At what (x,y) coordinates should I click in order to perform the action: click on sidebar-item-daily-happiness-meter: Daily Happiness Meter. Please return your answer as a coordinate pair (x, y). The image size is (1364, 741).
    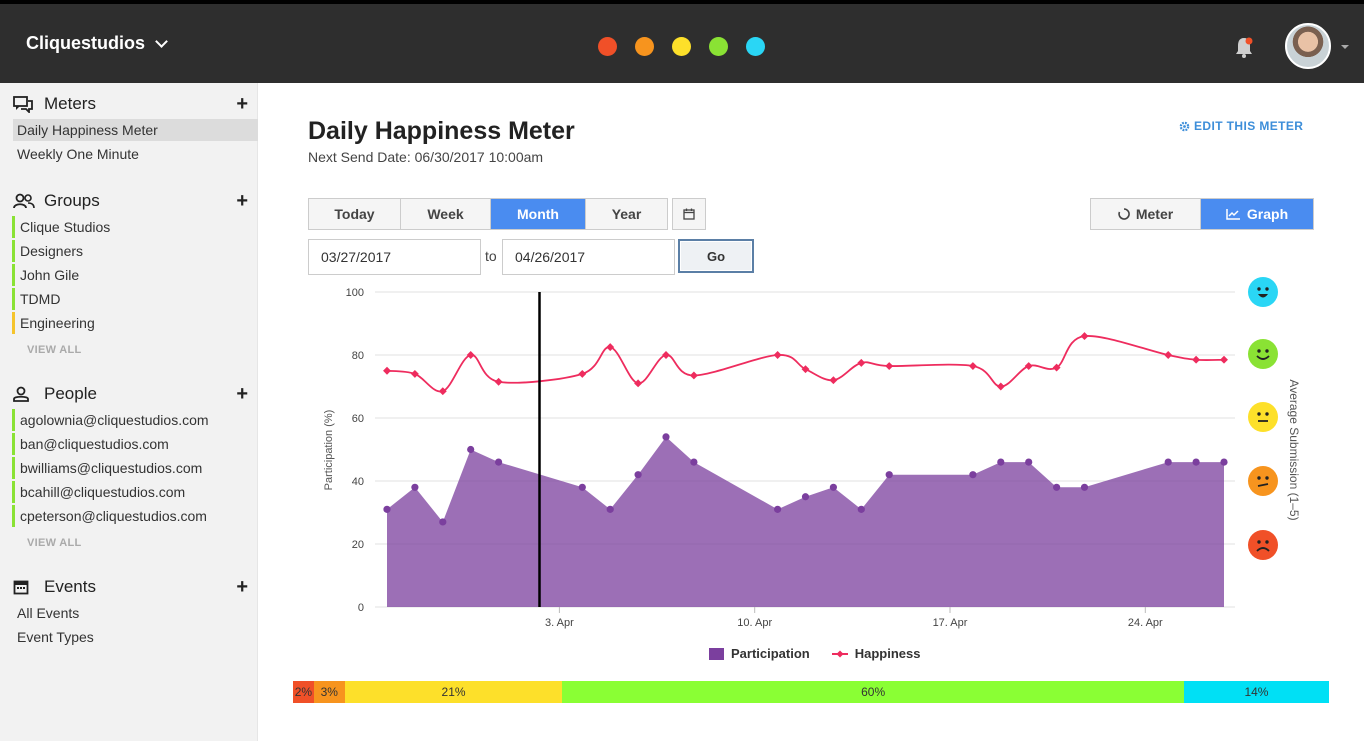
    Looking at the image, I should click on (135, 130).